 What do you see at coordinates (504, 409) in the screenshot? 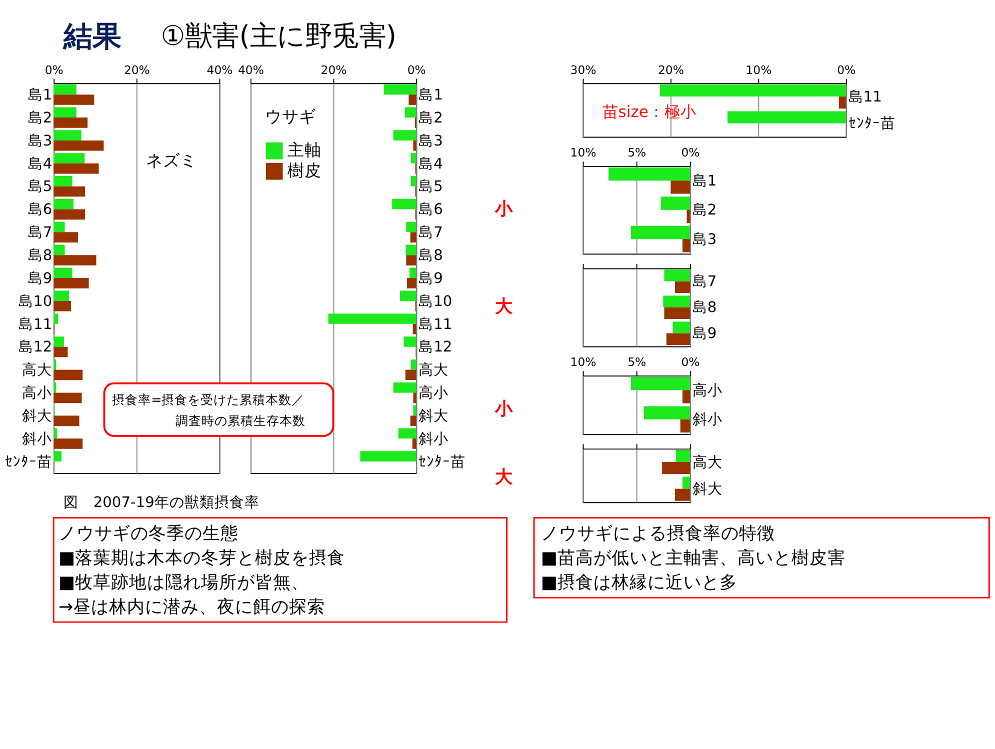
I see `text: 小` at bounding box center [504, 409].